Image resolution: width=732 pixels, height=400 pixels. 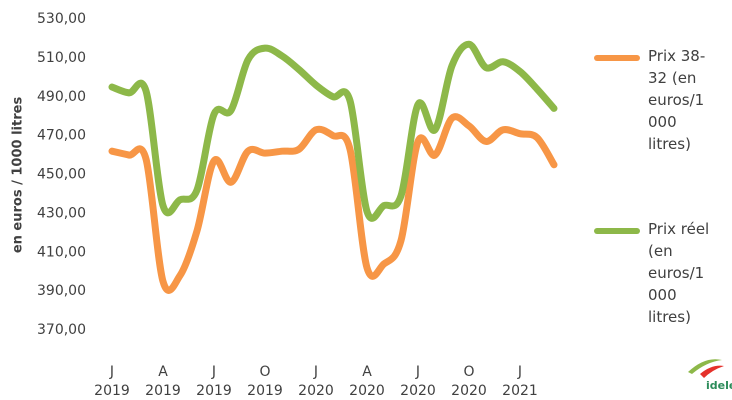 I want to click on y-tick-label: 370,00, so click(x=61, y=330).